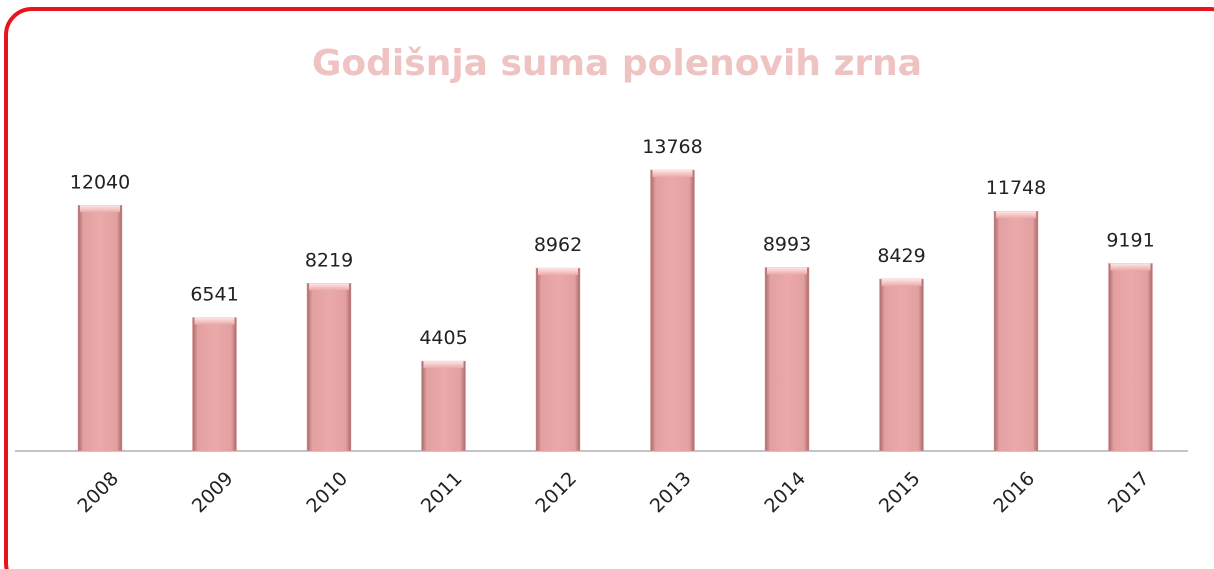 This screenshot has width=1214, height=569. What do you see at coordinates (901, 256) in the screenshot?
I see `value-label: 8429` at bounding box center [901, 256].